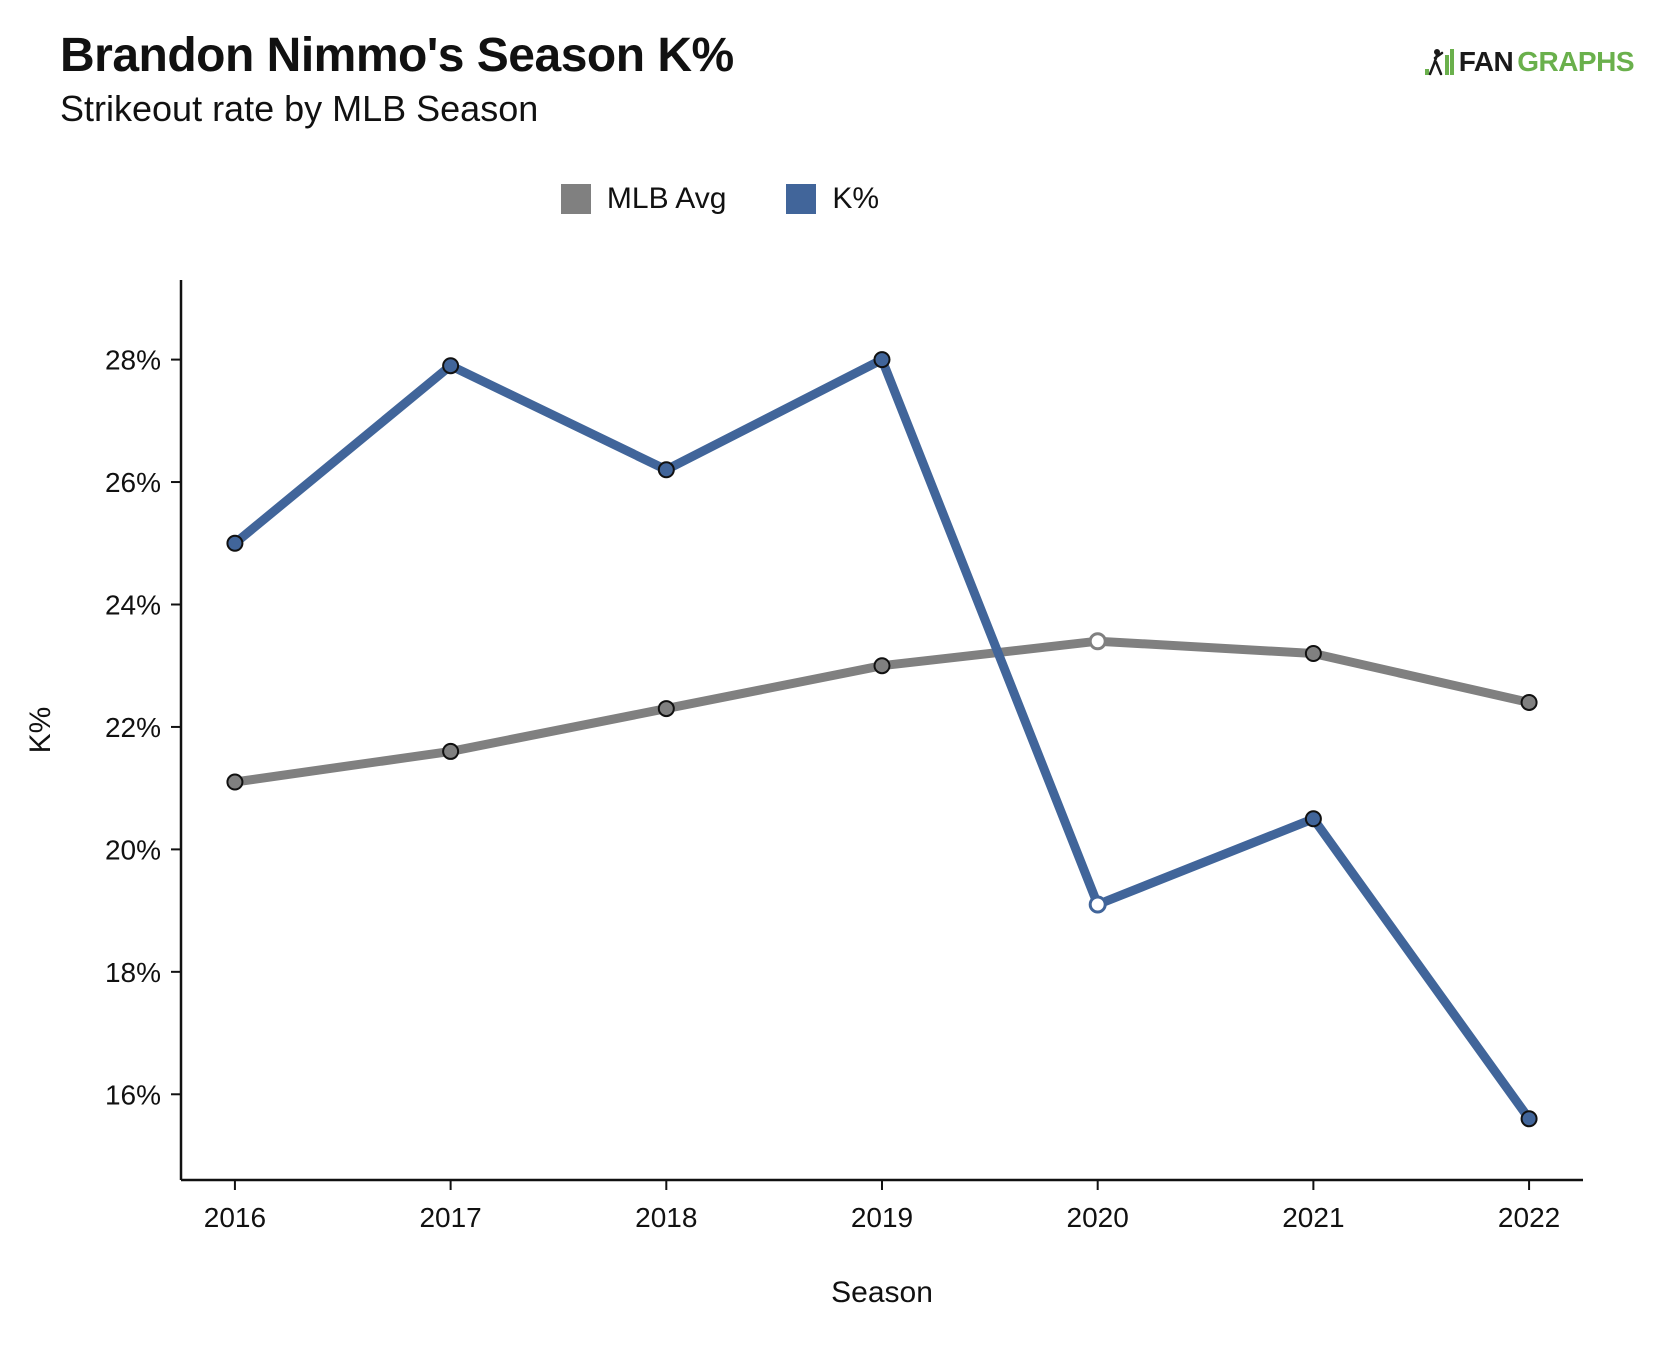  I want to click on legend-swatch-mlb-avg, so click(575, 199).